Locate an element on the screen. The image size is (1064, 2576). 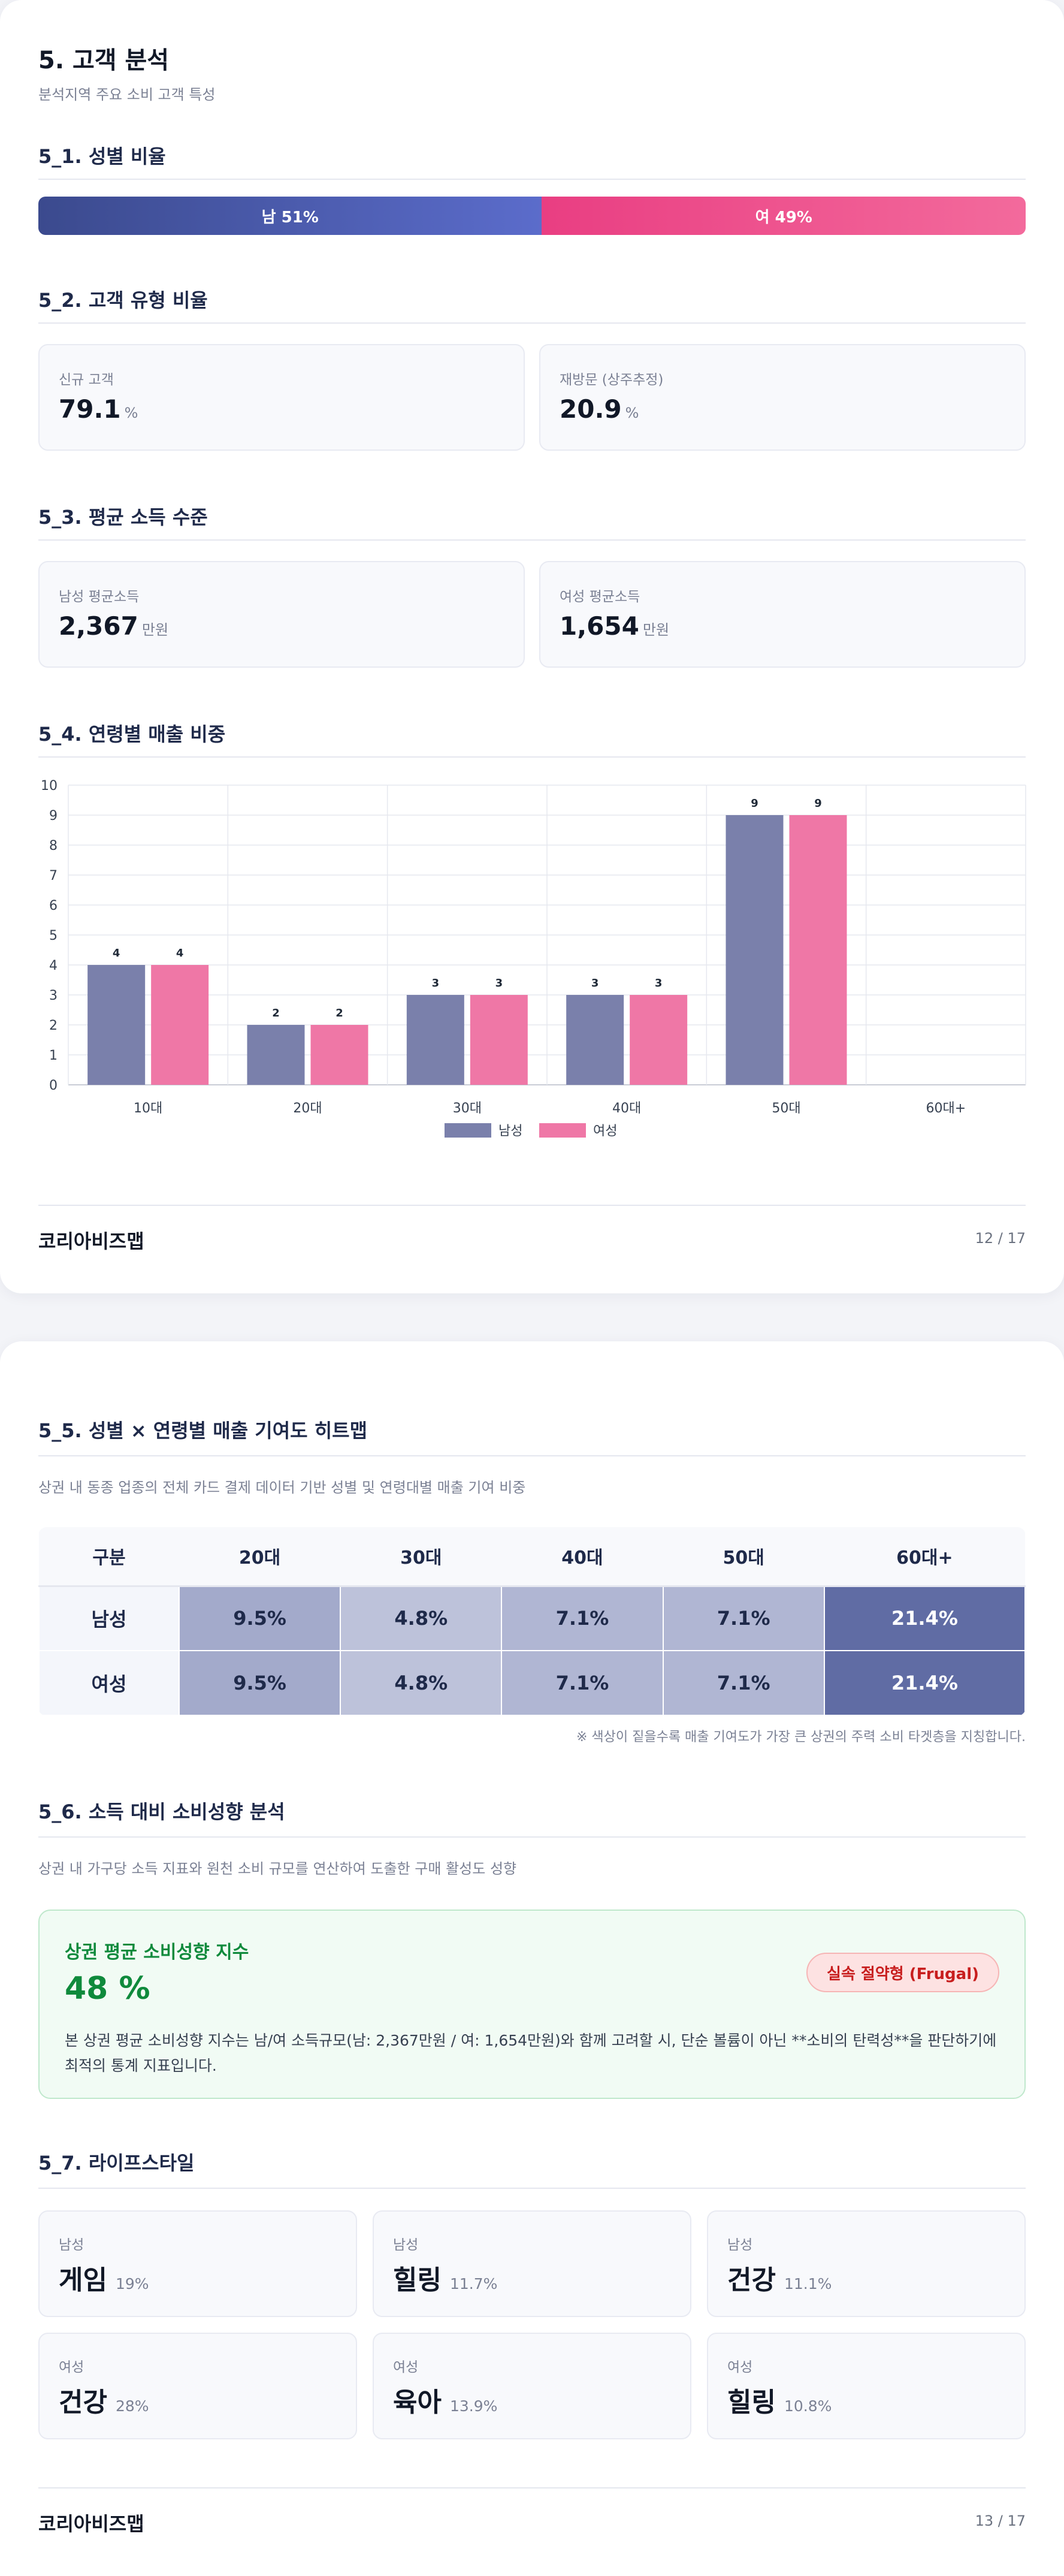
page-number: 12 / 17 is located at coordinates (1000, 1238).